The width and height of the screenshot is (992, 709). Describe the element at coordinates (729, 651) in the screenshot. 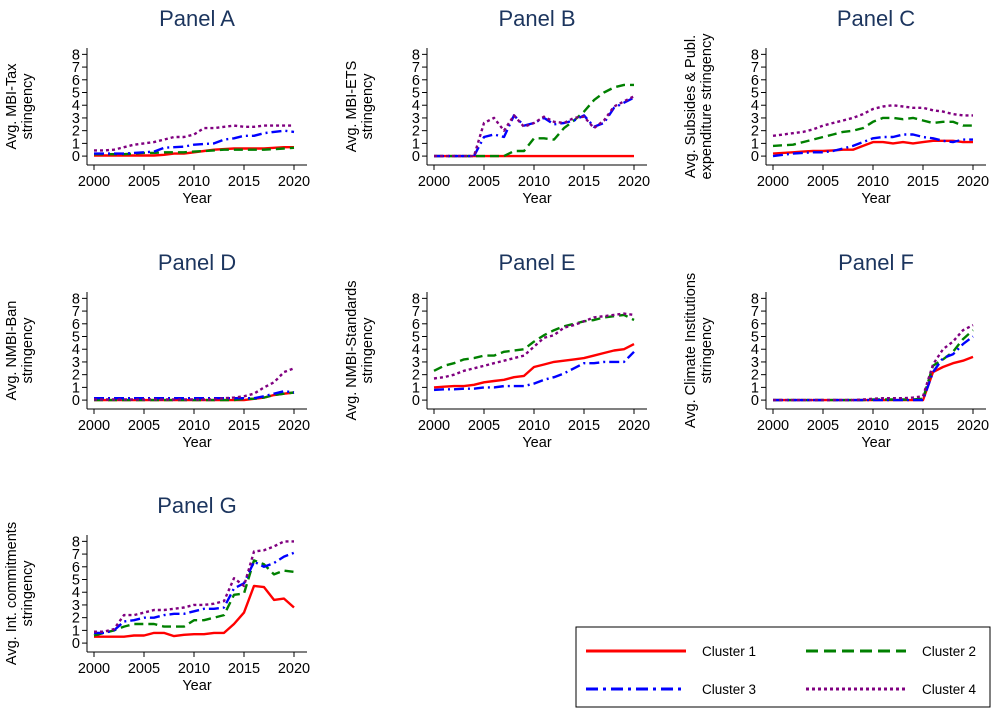

I see `legend-label-cluster-1: Cluster 1` at that location.